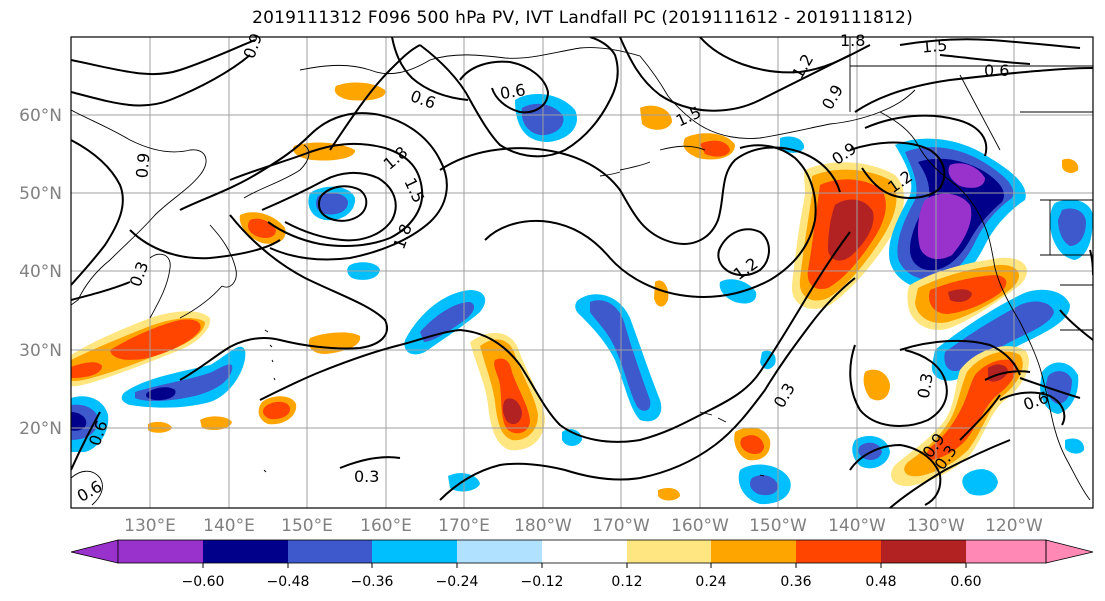  I want to click on lon-label: 140°E, so click(229, 526).